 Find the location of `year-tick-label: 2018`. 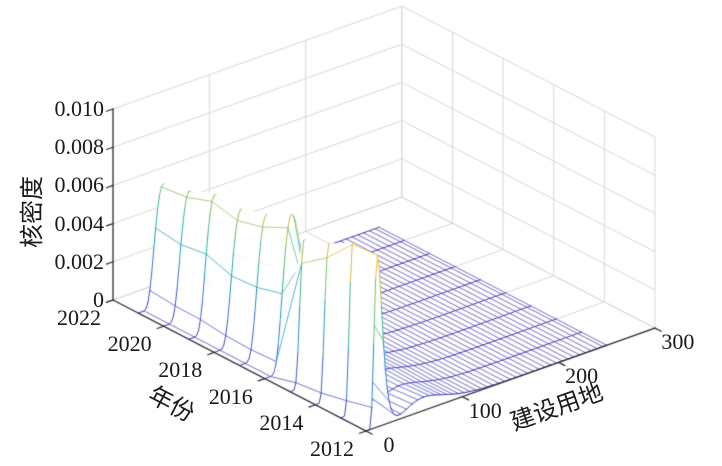

year-tick-label: 2018 is located at coordinates (180, 370).